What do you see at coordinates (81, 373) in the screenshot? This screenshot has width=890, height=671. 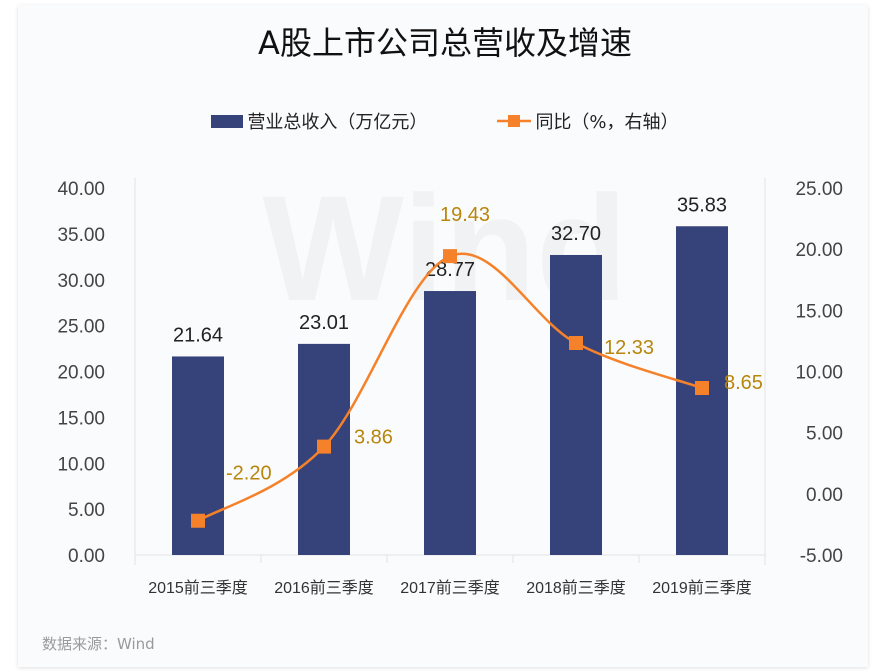 I see `left-tick-label: 20.00` at bounding box center [81, 373].